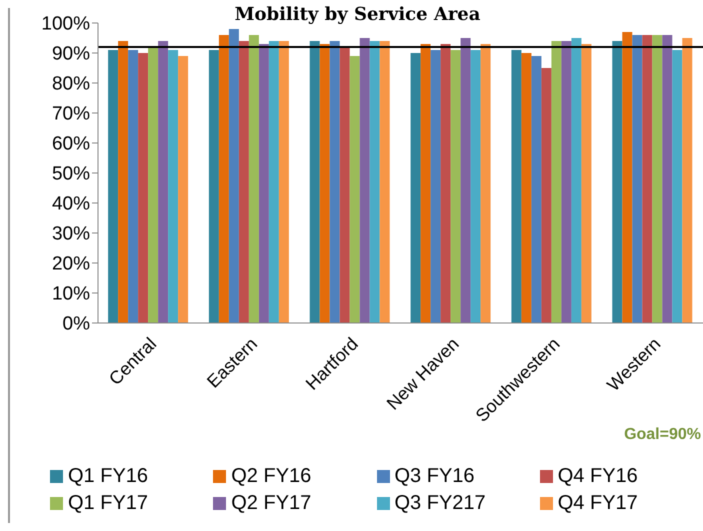  Describe the element at coordinates (71, 264) in the screenshot. I see `y-tick-label: 20%` at that location.